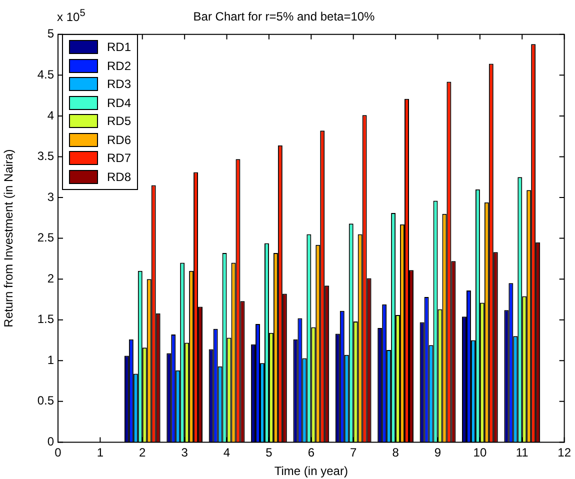 The image size is (575, 479). I want to click on legend-label: RD6, so click(119, 139).